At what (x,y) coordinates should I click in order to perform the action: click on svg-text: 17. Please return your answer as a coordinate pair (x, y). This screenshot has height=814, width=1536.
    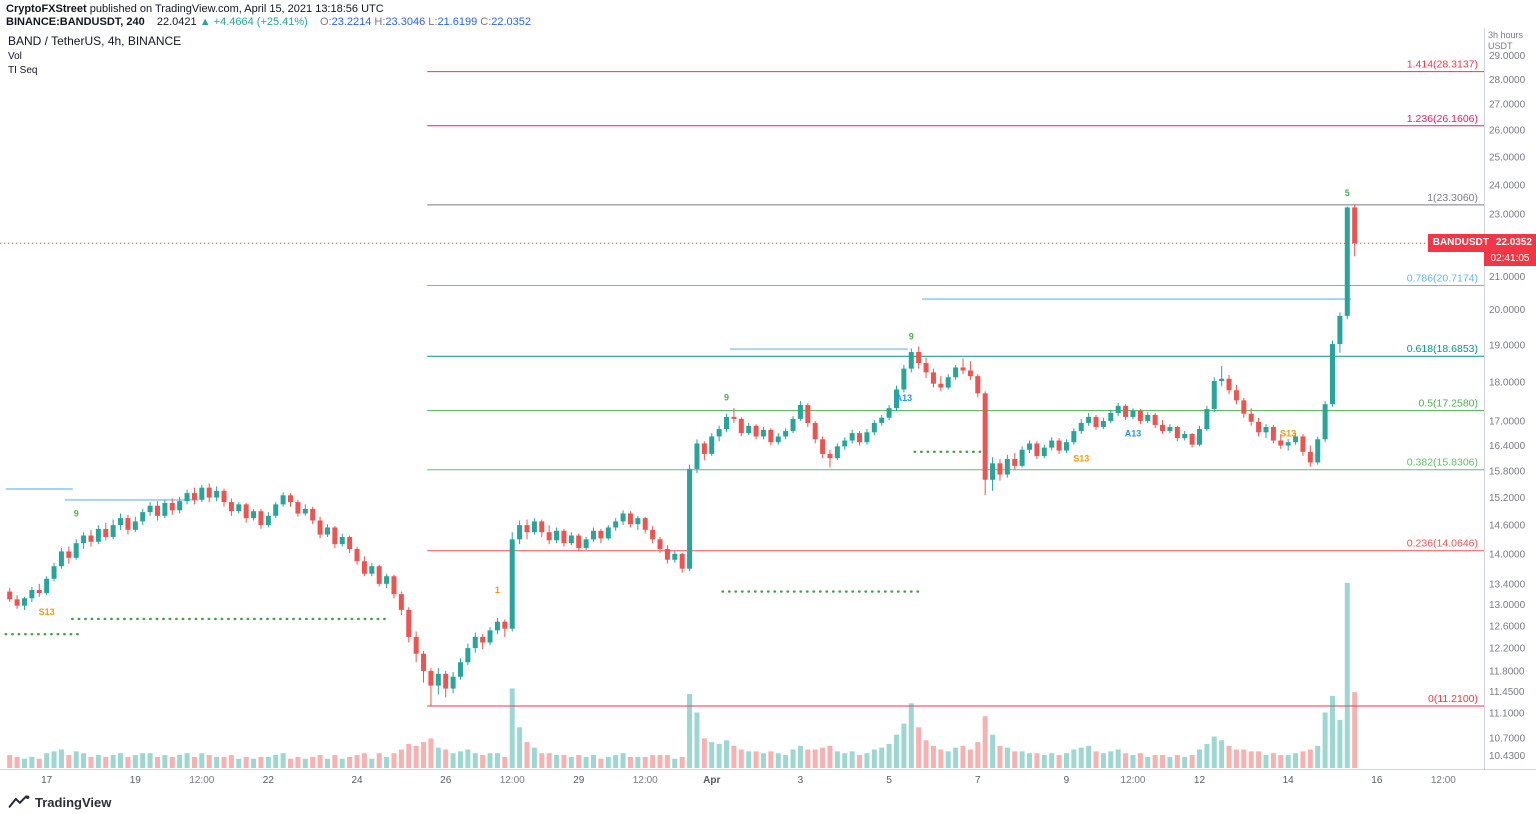
    Looking at the image, I should click on (47, 780).